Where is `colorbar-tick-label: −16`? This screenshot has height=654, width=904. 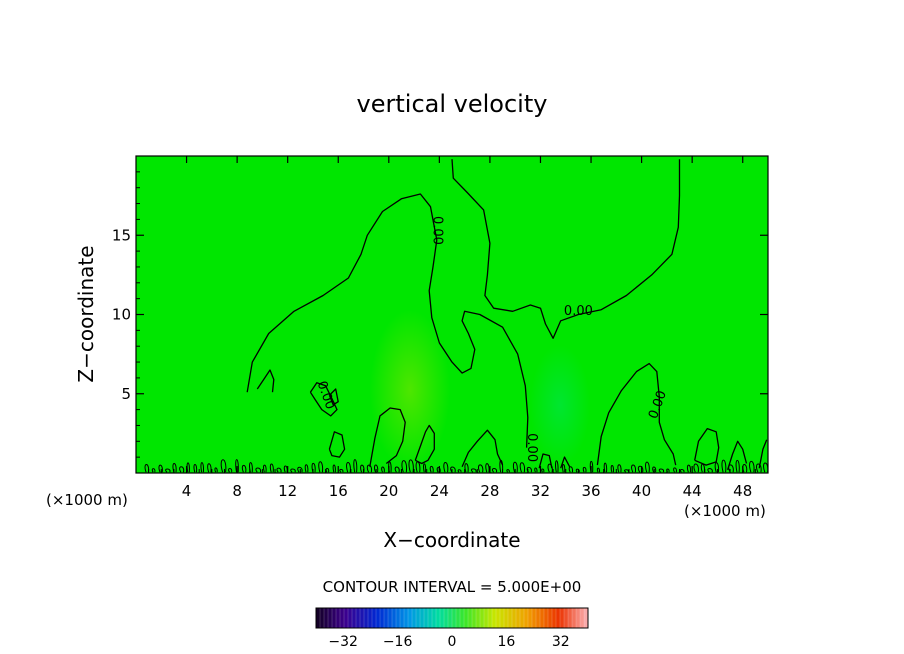 colorbar-tick-label: −16 is located at coordinates (398, 642).